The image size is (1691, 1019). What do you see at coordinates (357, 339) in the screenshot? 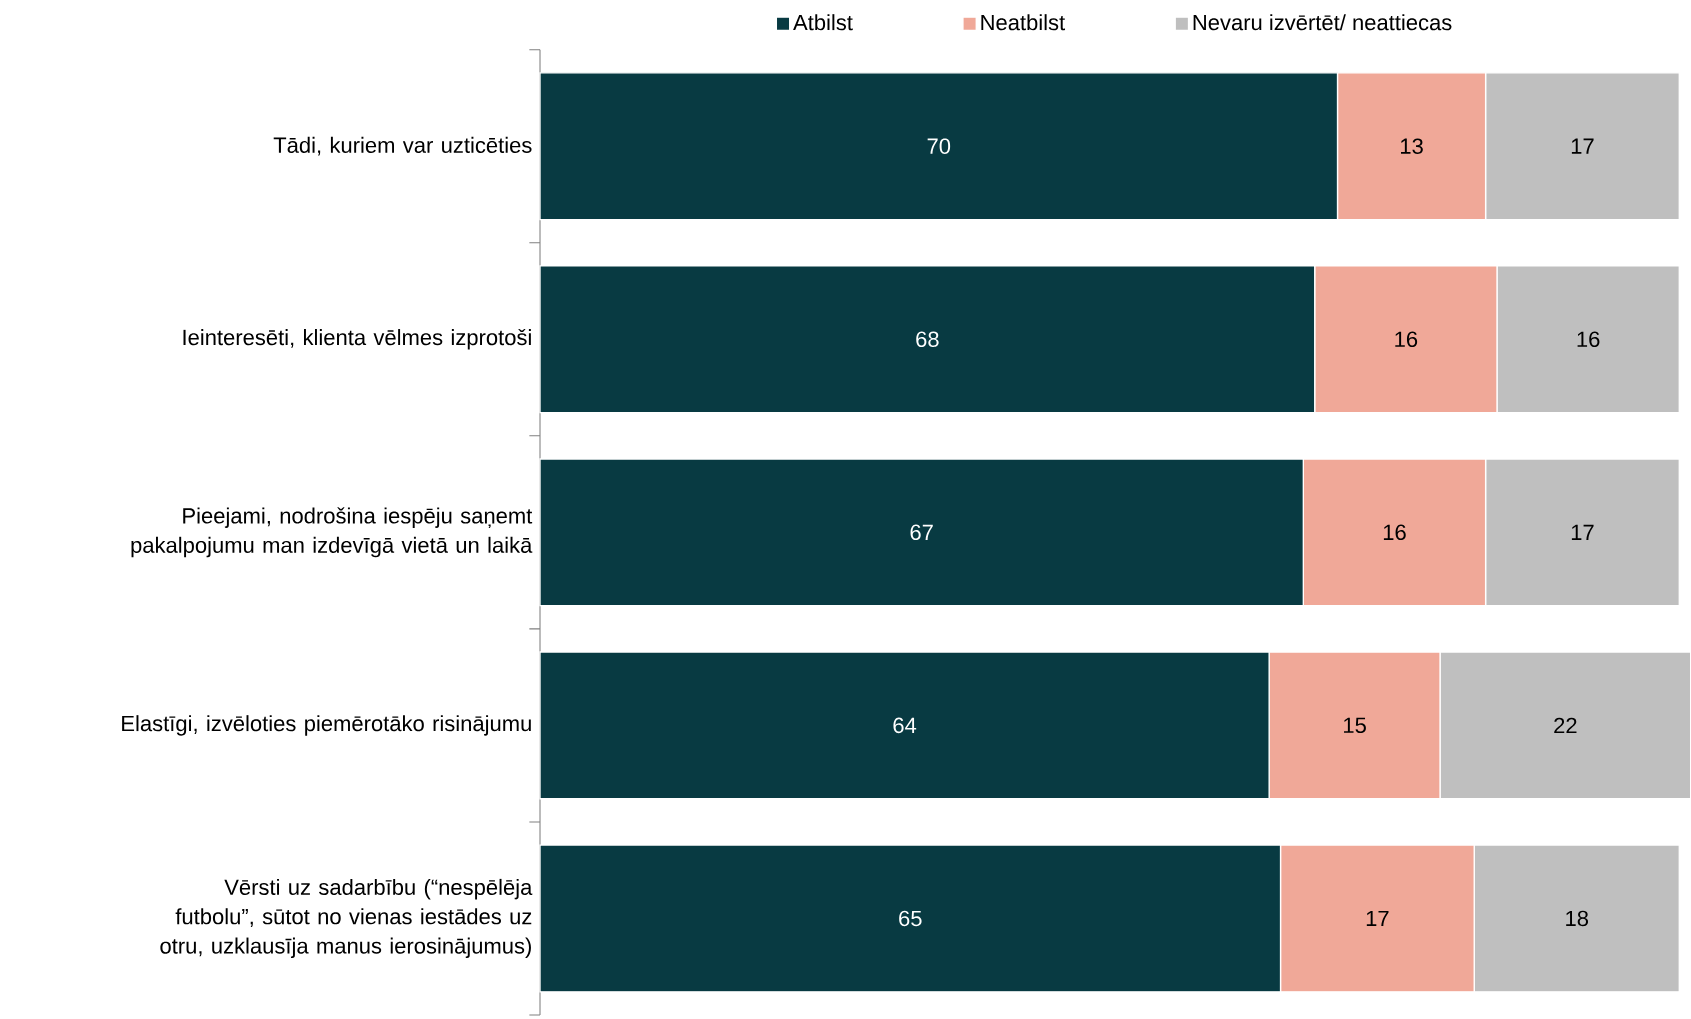
I see `y-tick-label: Ieinteresēti, klienta vēlmes izprotoši` at bounding box center [357, 339].